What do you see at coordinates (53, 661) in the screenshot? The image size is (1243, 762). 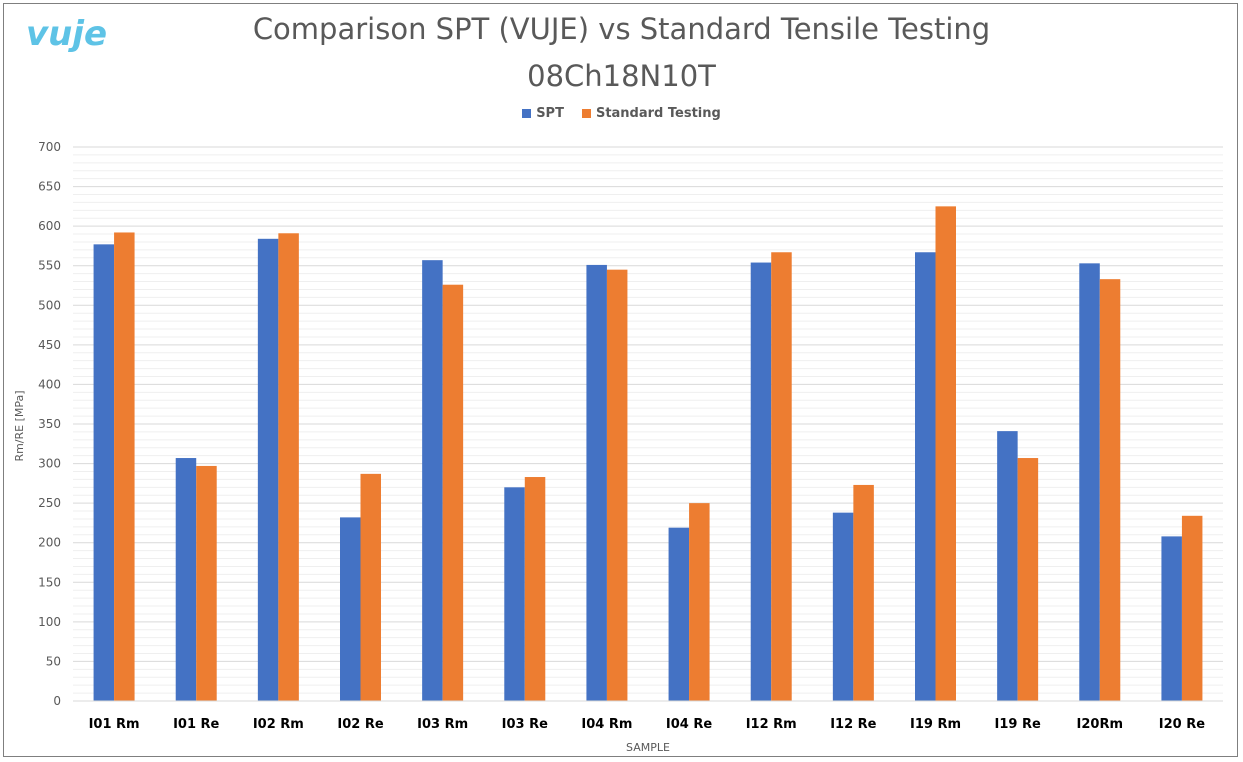 I see `y-tick-label: 50` at bounding box center [53, 661].